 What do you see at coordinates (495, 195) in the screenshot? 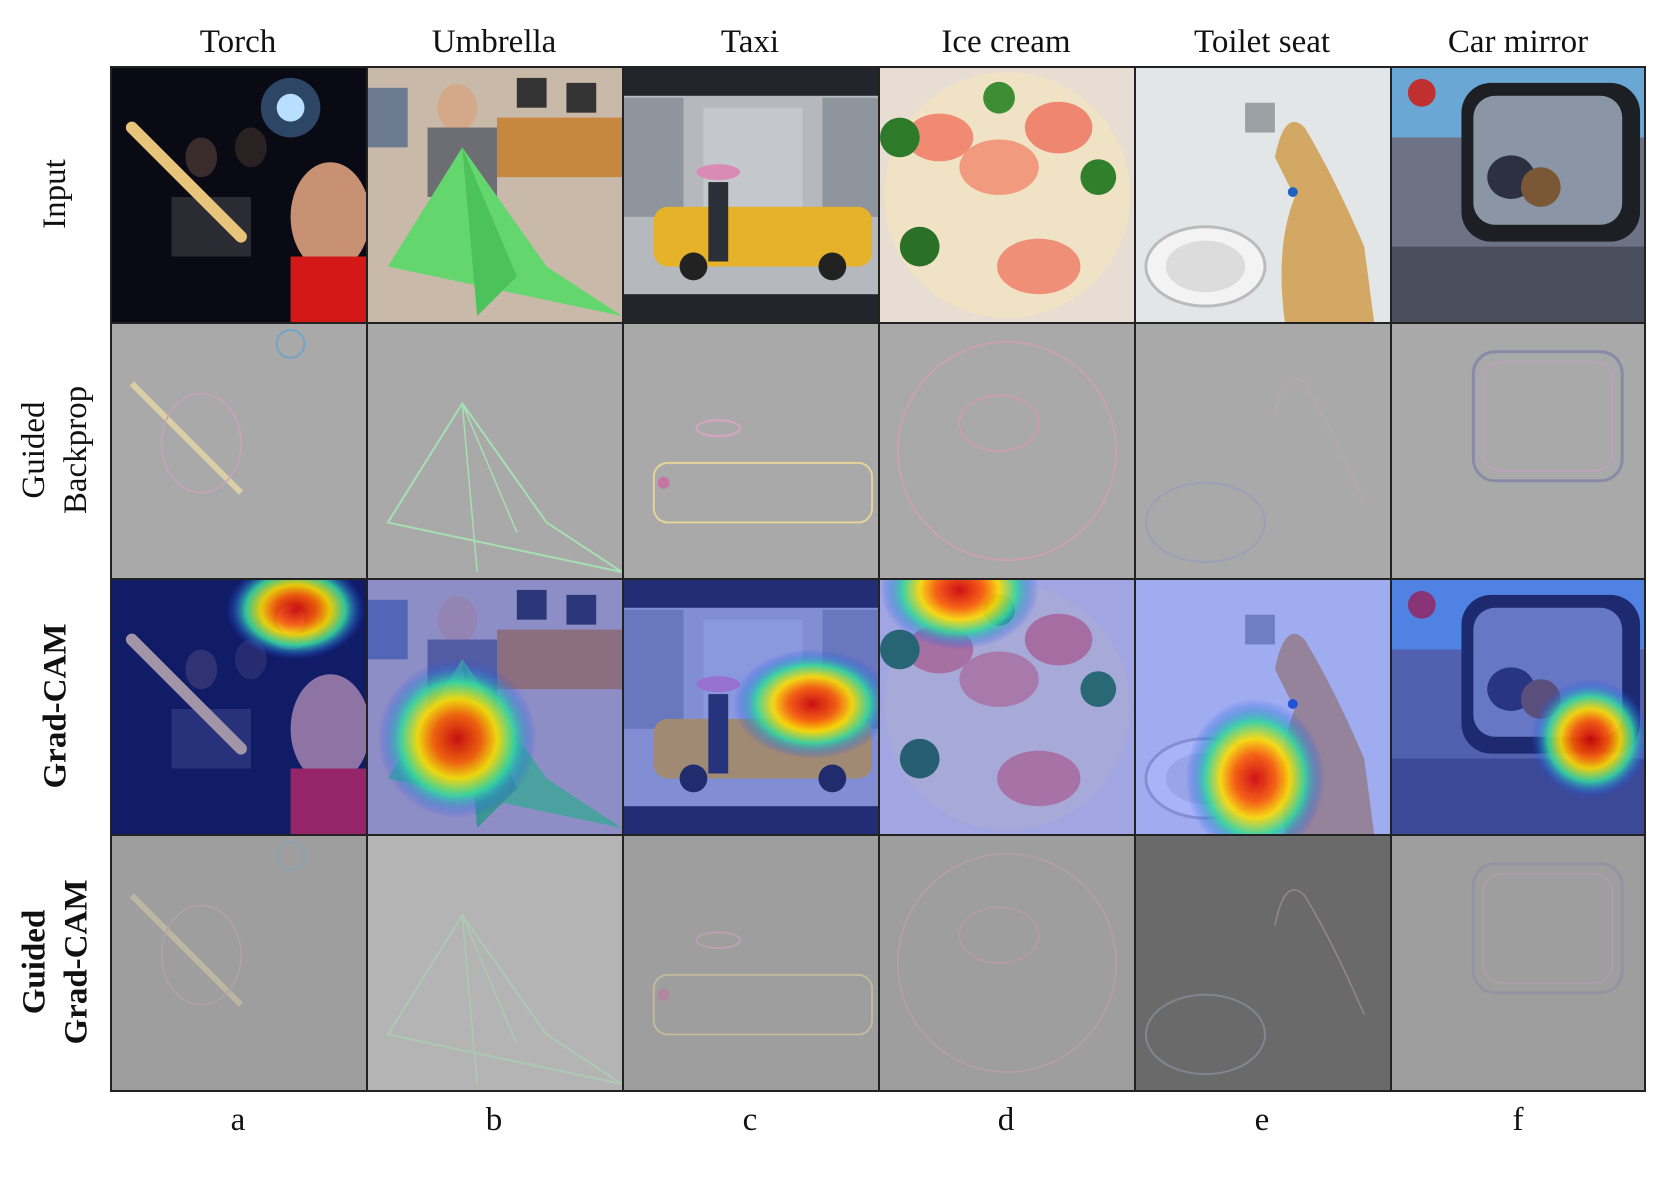
I see `input-umbrella-image` at bounding box center [495, 195].